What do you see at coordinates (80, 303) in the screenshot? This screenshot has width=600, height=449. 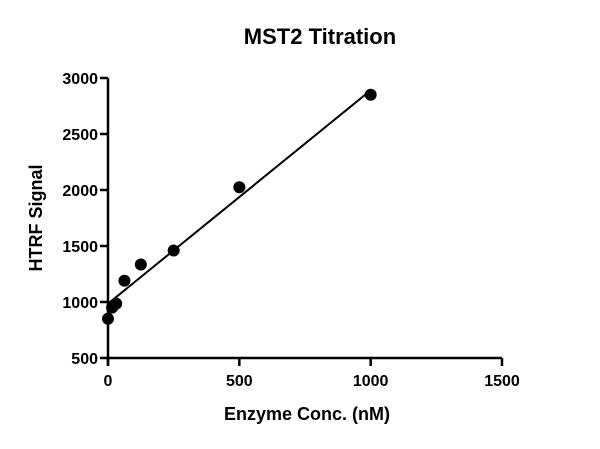 I see `y-tick-label: 1000` at bounding box center [80, 303].